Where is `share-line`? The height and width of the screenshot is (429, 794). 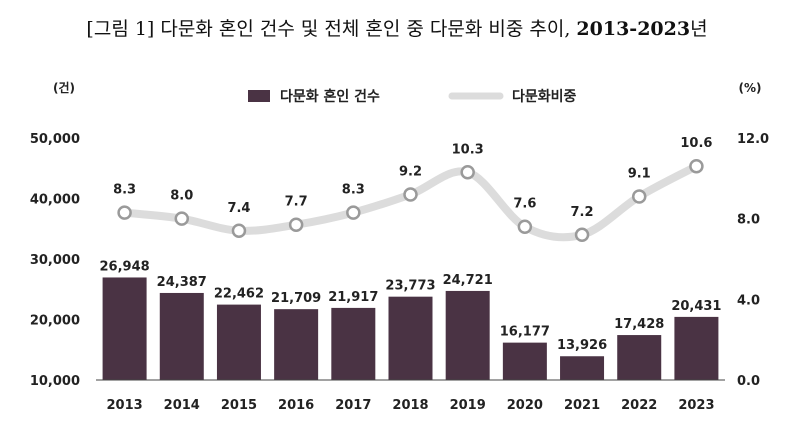 share-line is located at coordinates (410, 202).